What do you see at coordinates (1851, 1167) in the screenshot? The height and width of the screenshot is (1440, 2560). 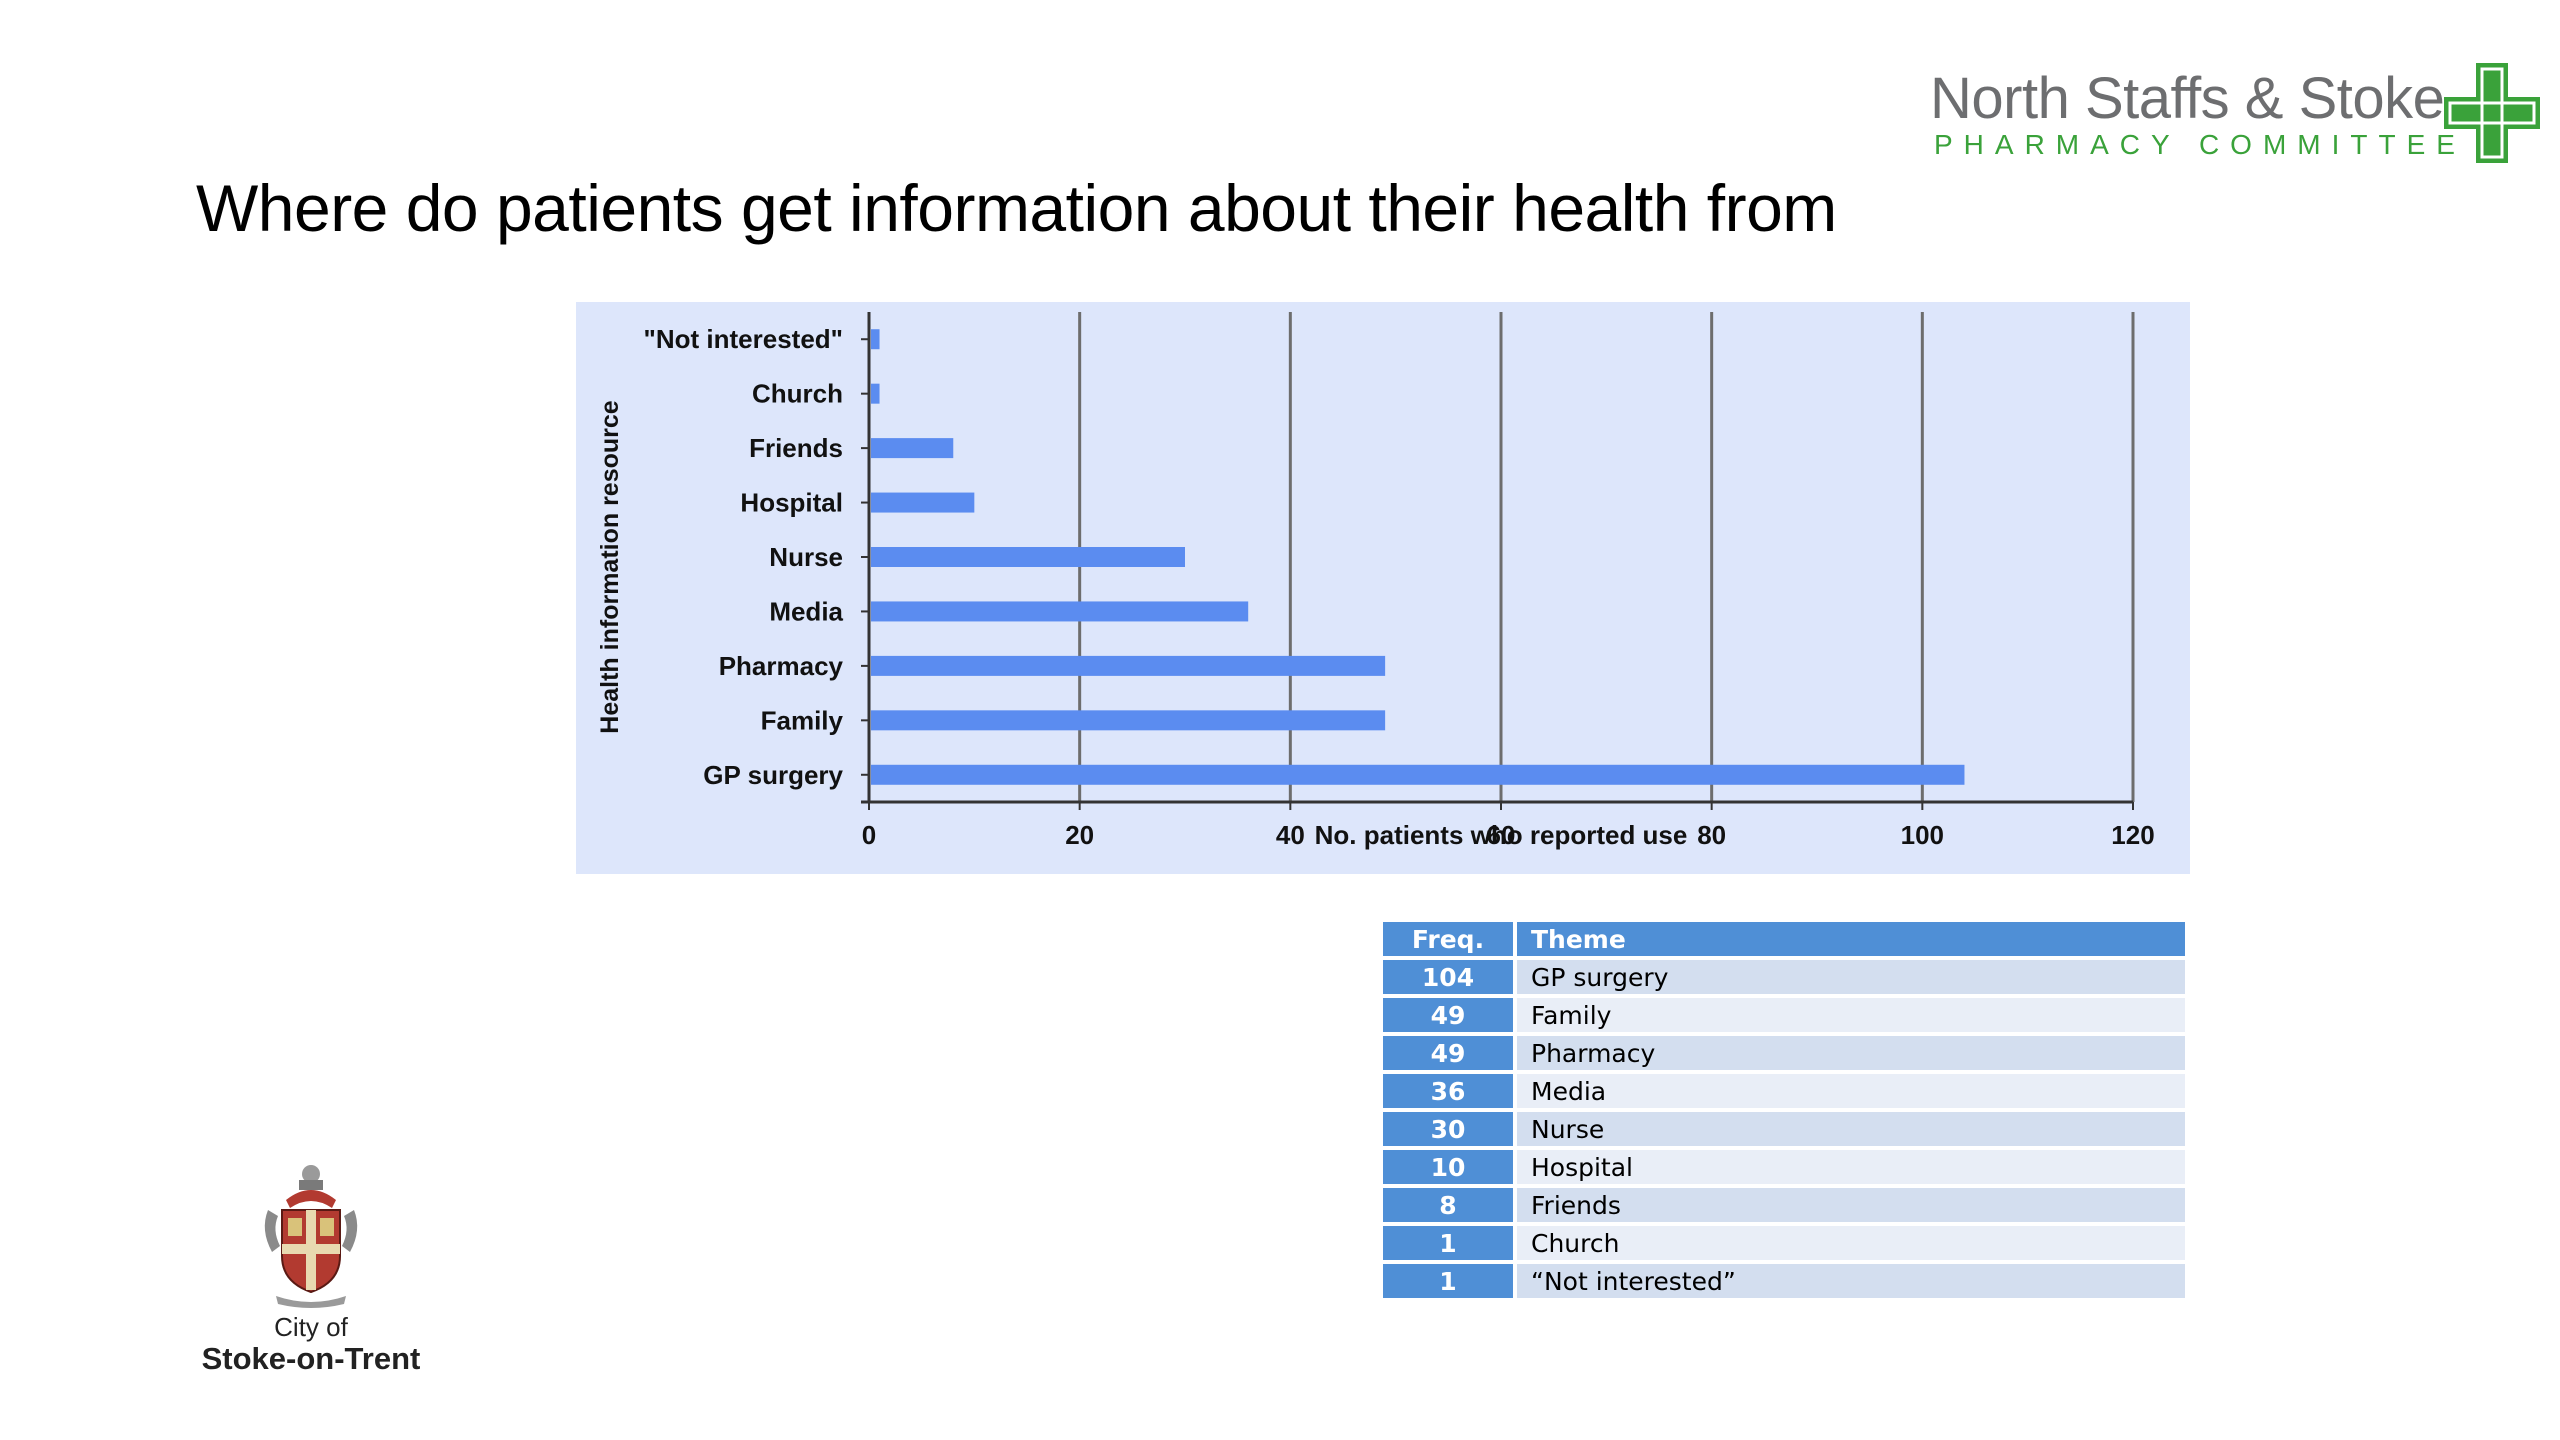 I see `theme-cell: Hospital` at bounding box center [1851, 1167].